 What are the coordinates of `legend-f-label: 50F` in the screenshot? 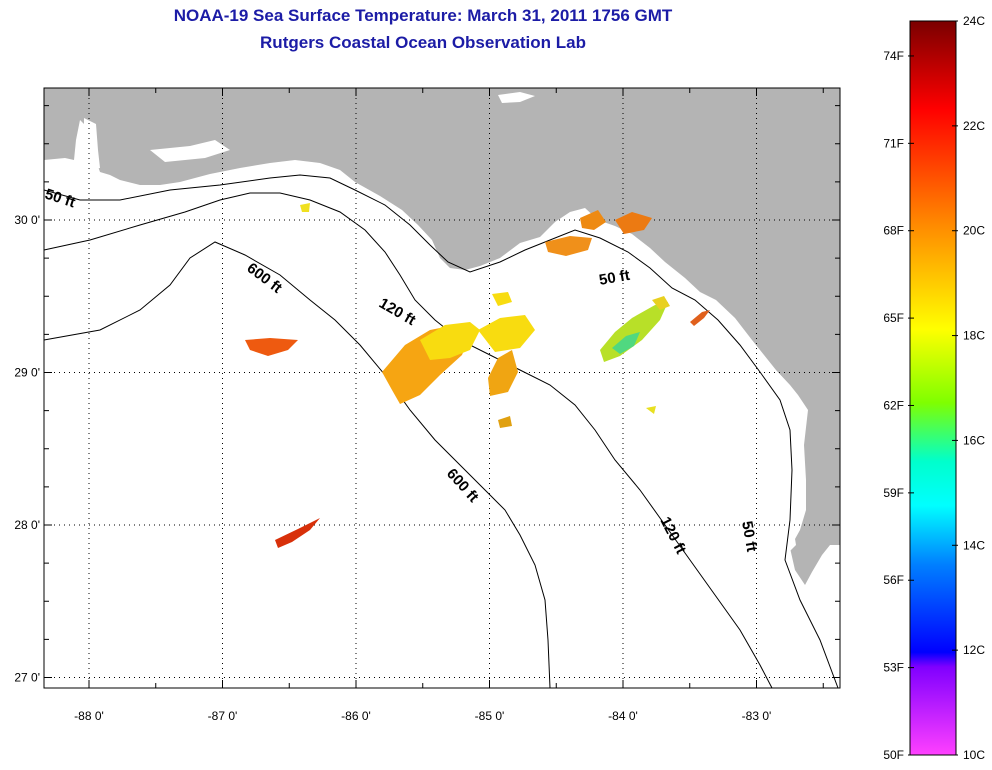 It's located at (893, 755).